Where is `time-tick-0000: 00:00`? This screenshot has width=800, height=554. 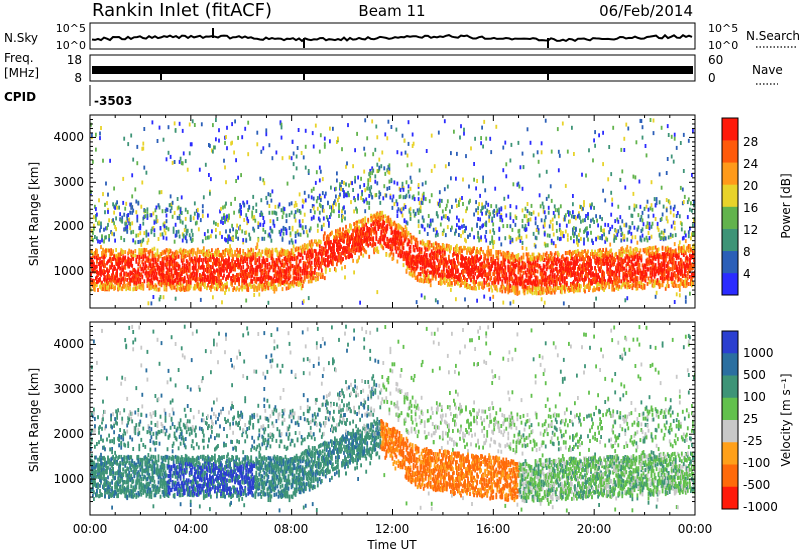 time-tick-0000: 00:00 is located at coordinates (90, 529).